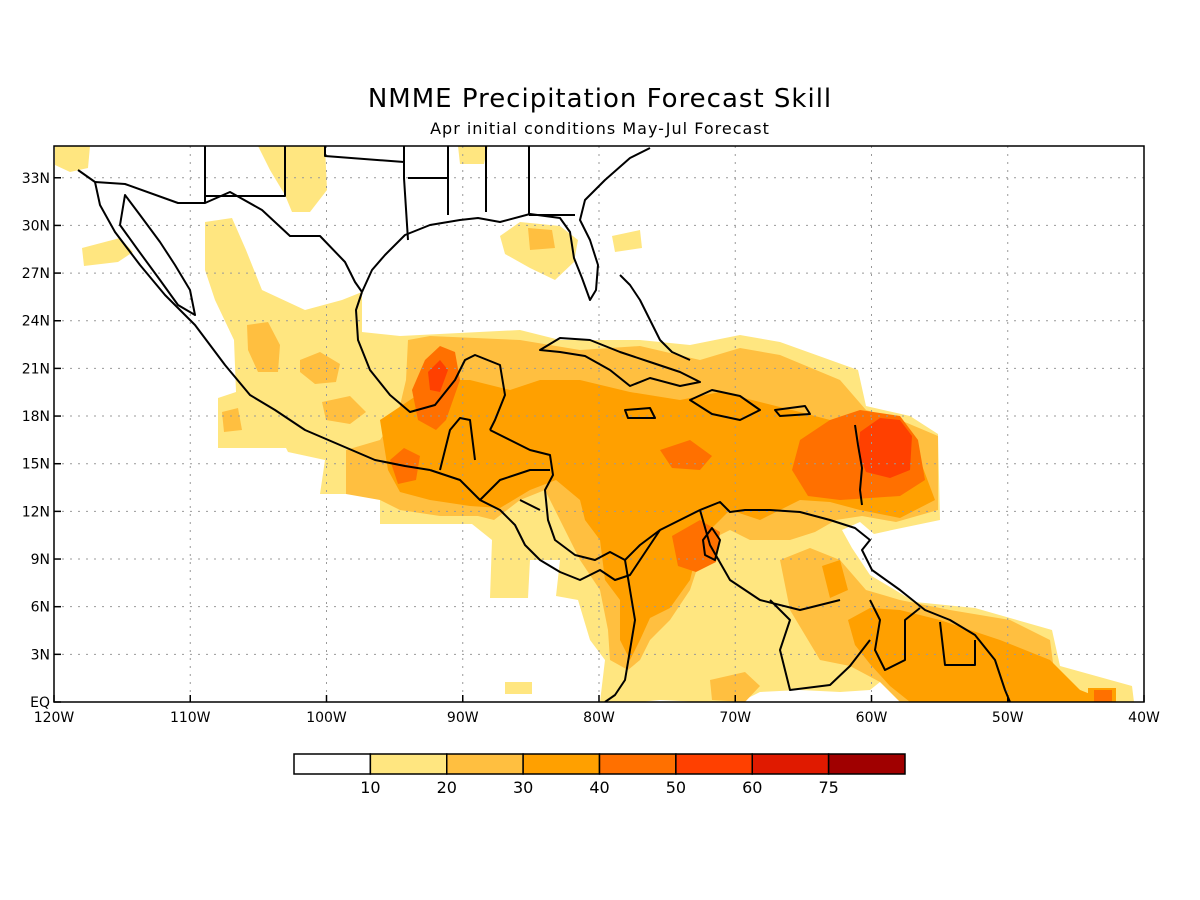  What do you see at coordinates (36, 369) in the screenshot?
I see `lat-tick-label: 21N` at bounding box center [36, 369].